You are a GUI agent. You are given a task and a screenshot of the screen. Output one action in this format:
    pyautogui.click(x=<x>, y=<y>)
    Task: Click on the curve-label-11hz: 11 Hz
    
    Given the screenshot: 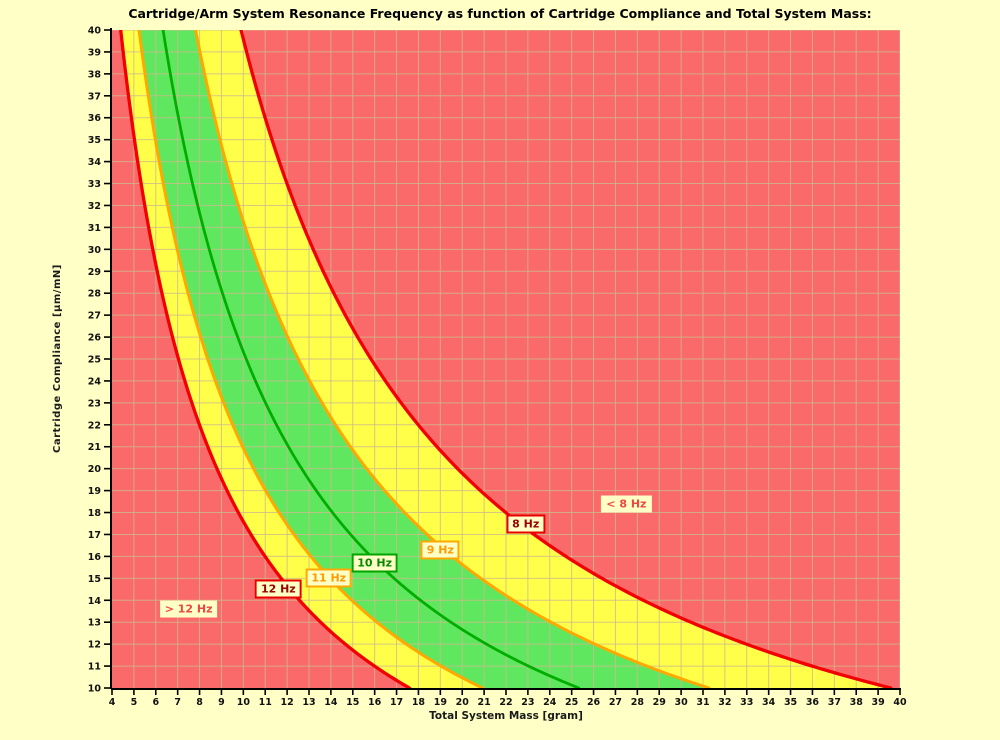 What is the action you would take?
    pyautogui.click(x=329, y=578)
    